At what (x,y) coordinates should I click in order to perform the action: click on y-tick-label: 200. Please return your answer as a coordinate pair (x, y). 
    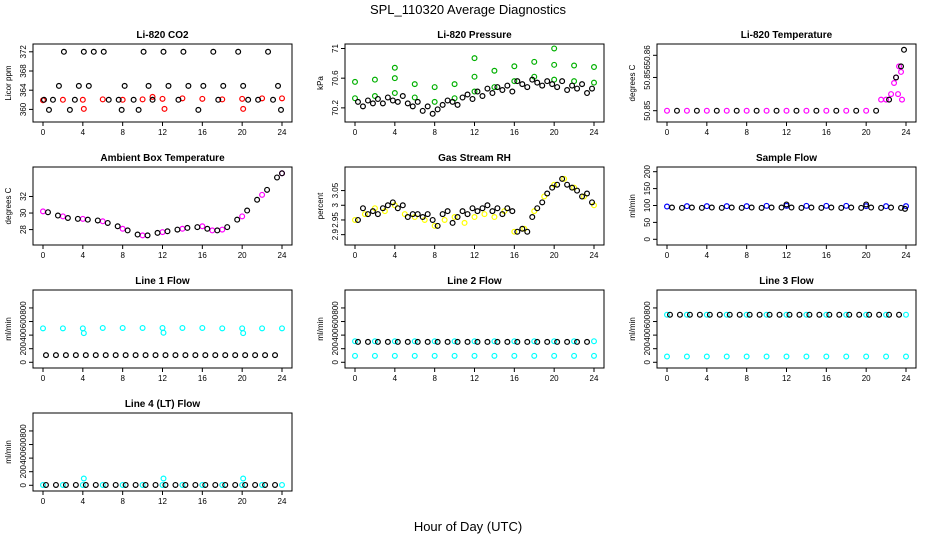
    Looking at the image, I should click on (647, 171).